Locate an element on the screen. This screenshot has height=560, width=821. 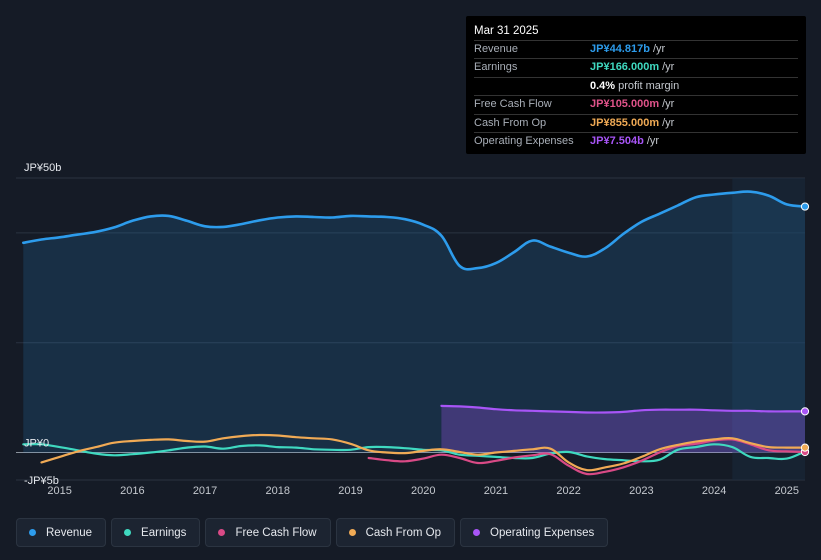
tooltip-label: Cash From Op is located at coordinates (510, 122).